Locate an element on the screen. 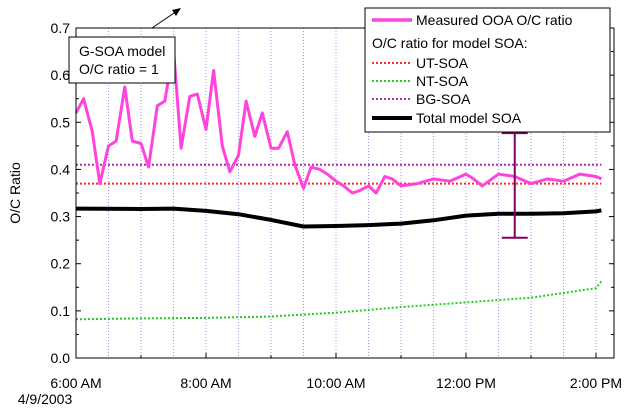 The height and width of the screenshot is (413, 638). arrow-icon is located at coordinates (166, 18).